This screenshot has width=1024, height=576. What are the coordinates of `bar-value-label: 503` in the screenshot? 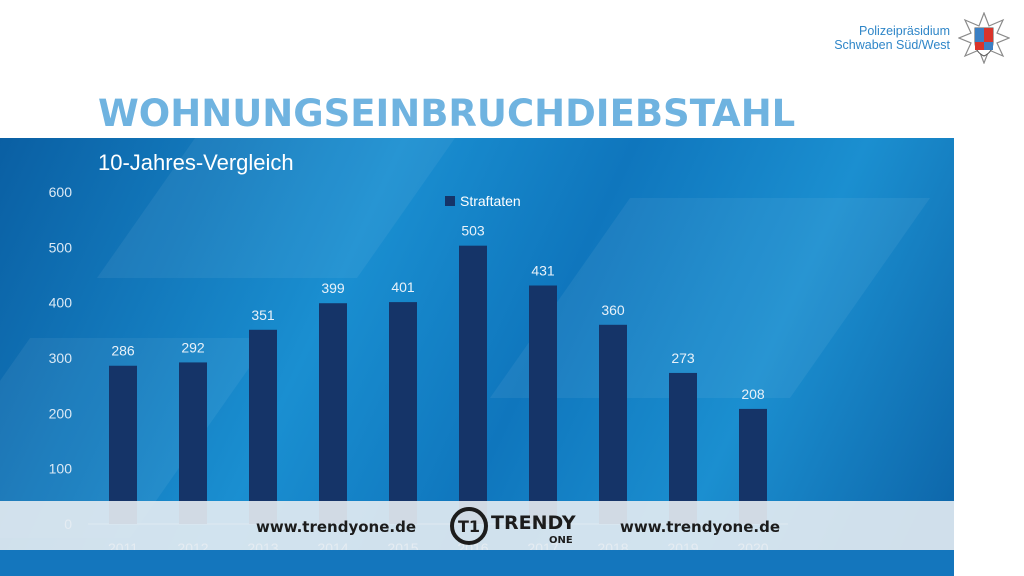 It's located at (473, 231).